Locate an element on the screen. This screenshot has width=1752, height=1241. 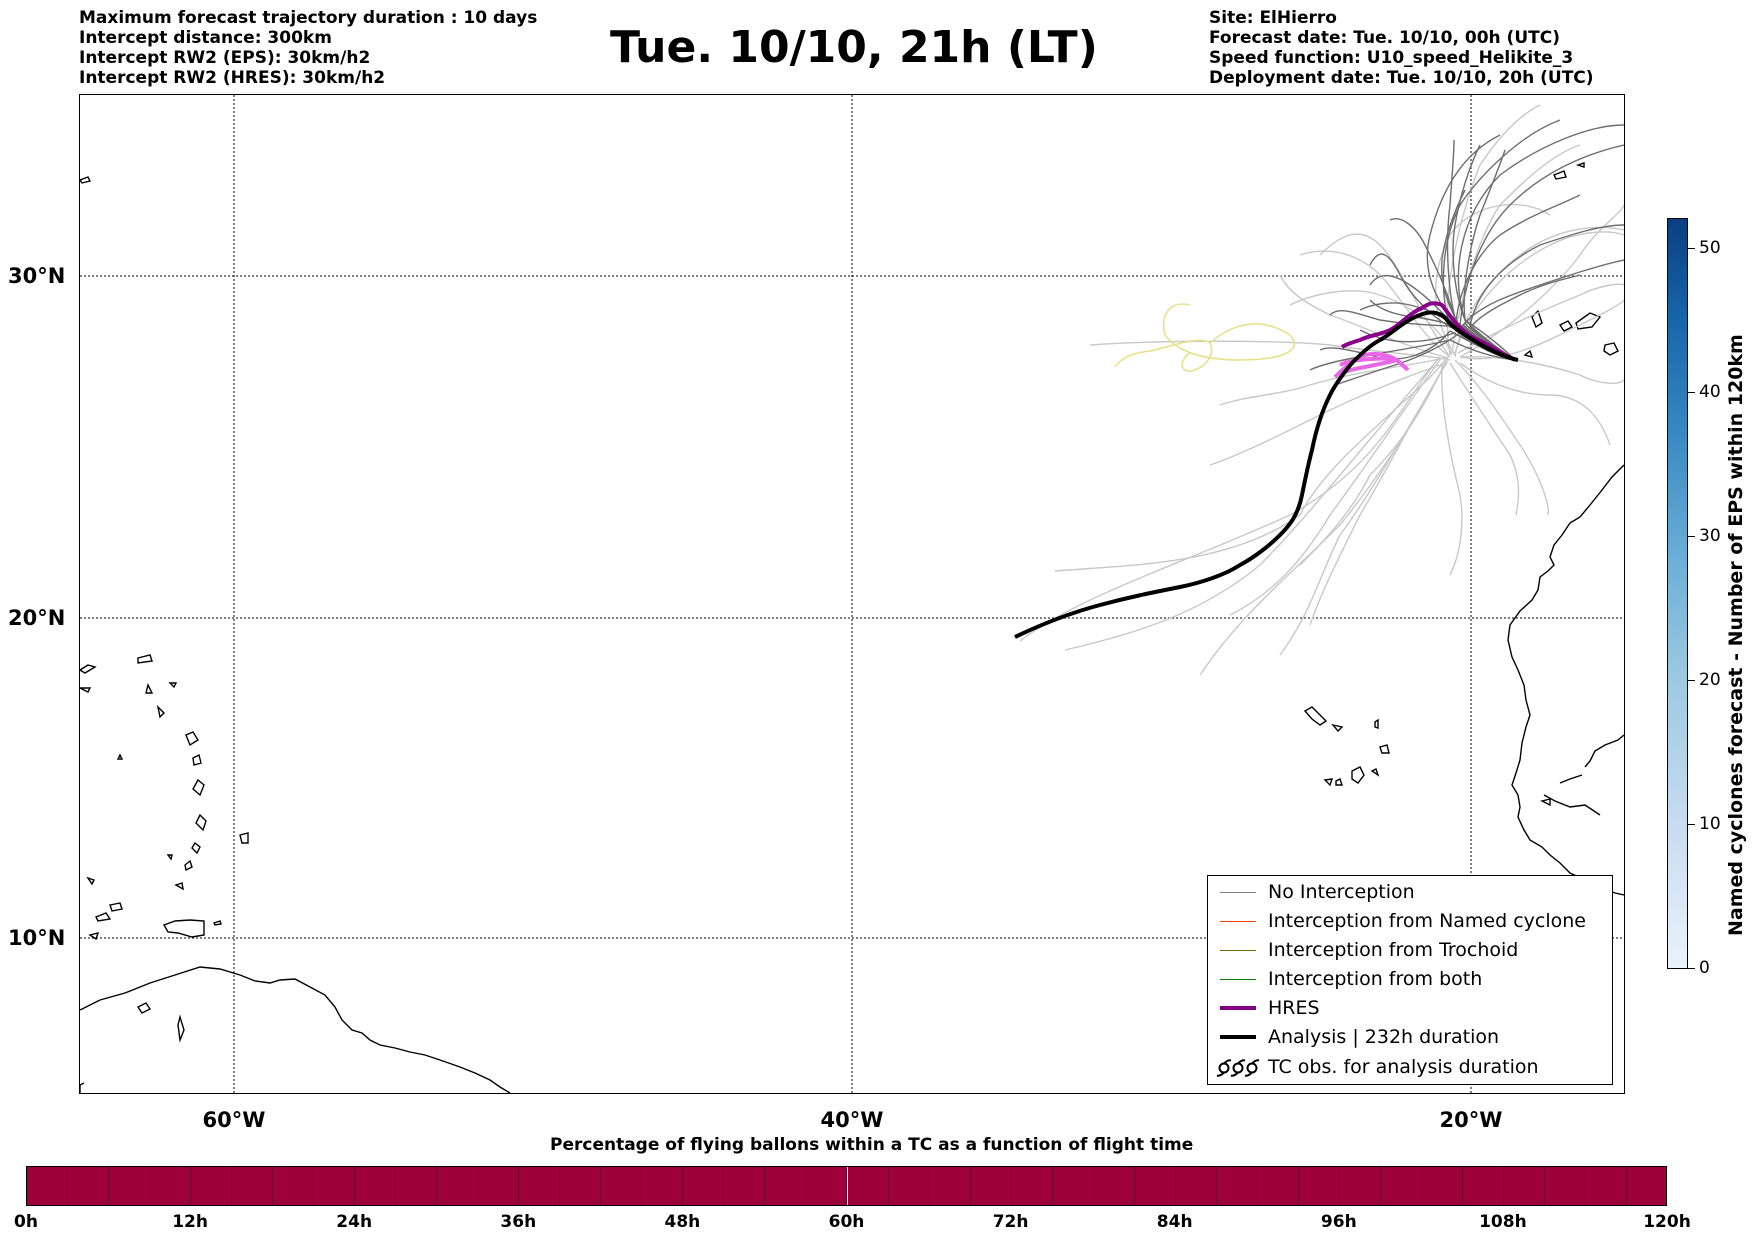
legend-line-trochoid is located at coordinates (1238, 950).